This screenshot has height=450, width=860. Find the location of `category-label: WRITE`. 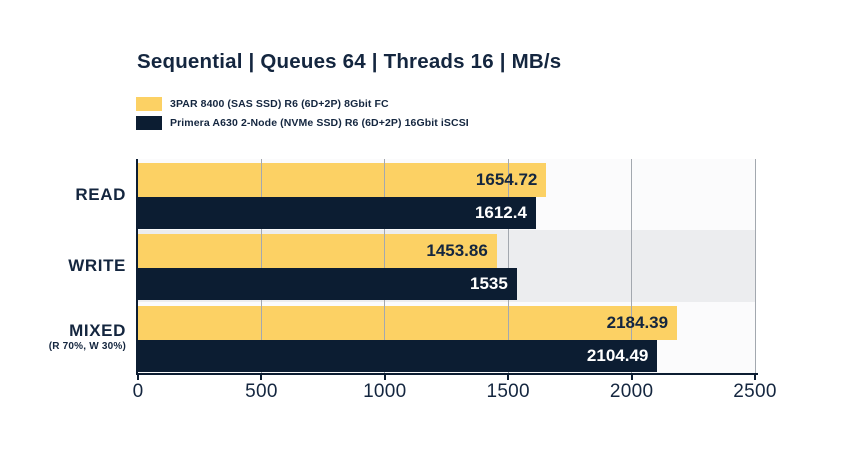

category-label: WRITE is located at coordinates (63, 265).